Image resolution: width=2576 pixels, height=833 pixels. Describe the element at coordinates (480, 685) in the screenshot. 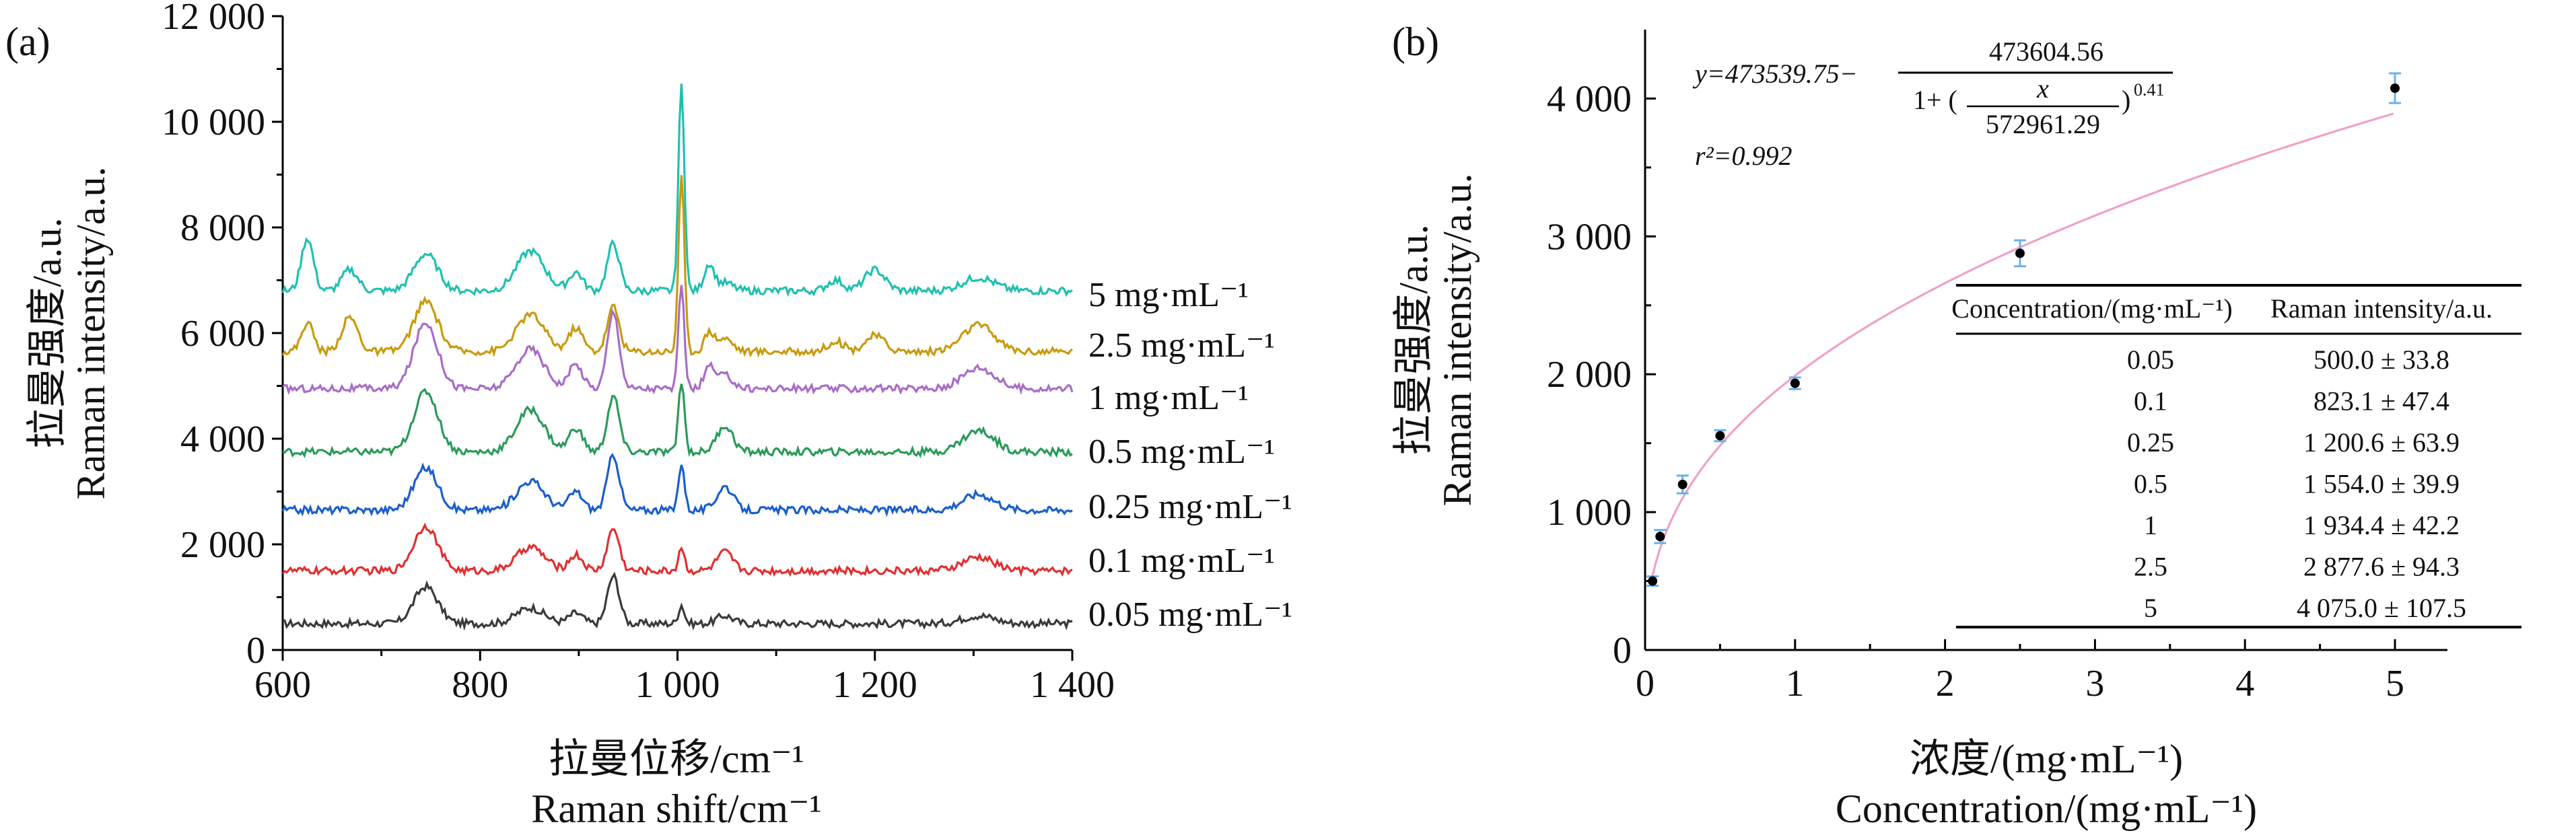

I see `panel-a-x-tick-label: 800` at that location.